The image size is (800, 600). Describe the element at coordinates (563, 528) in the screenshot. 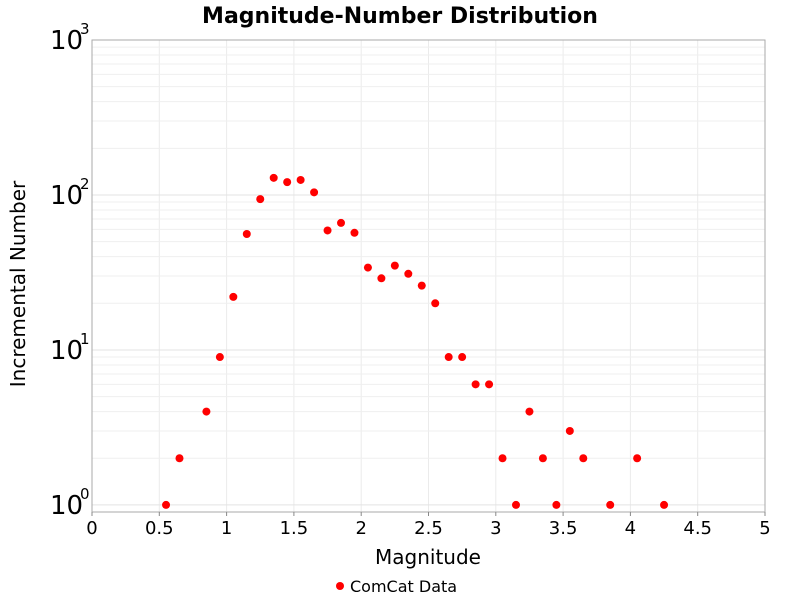

I see `x-tick-label: 3.5` at that location.